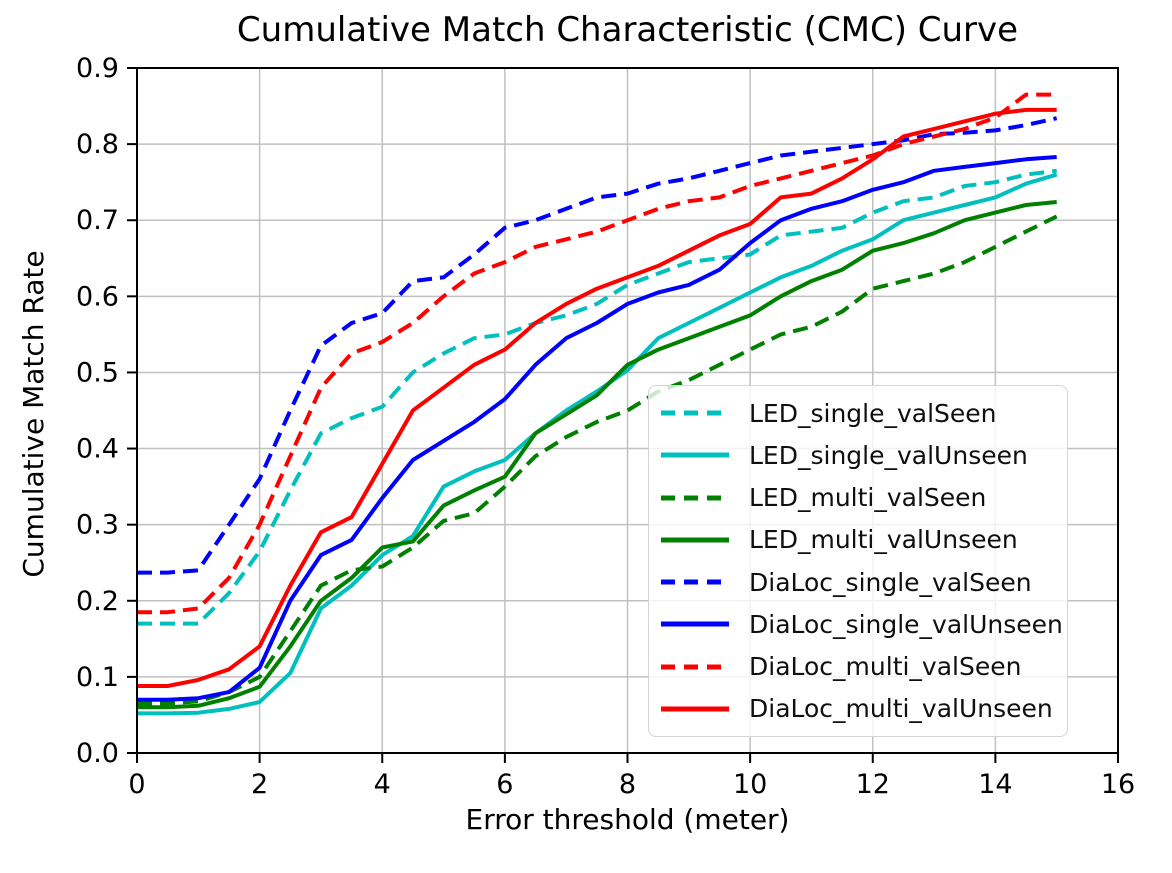 This screenshot has height=873, width=1172. I want to click on y-tick-label: 0.6, so click(97, 296).